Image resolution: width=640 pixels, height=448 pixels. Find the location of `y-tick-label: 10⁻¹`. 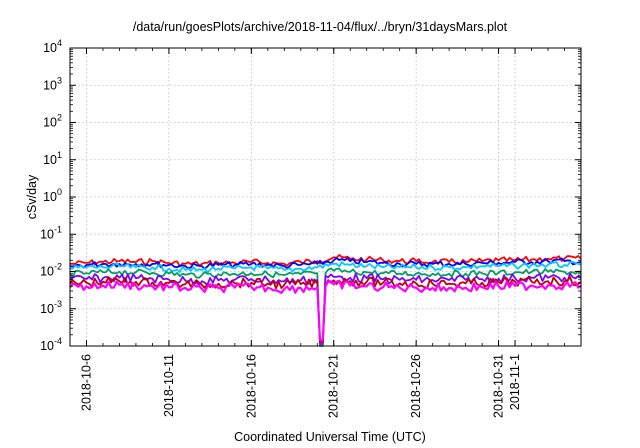

y-tick-label: 10⁻¹ is located at coordinates (51, 232).